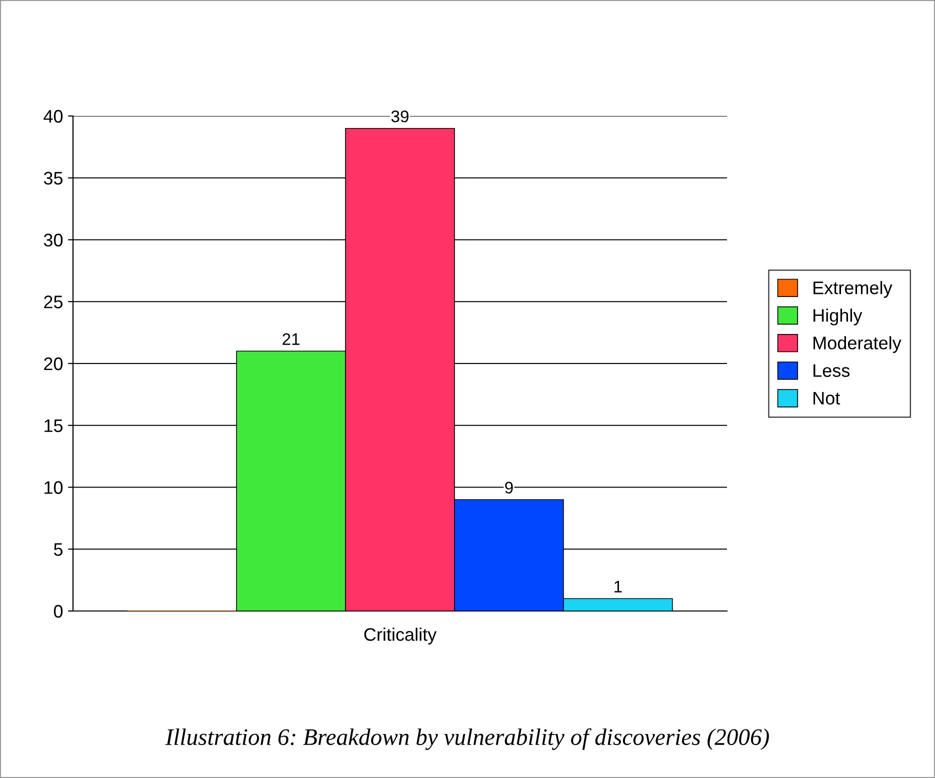  What do you see at coordinates (291, 339) in the screenshot?
I see `data-label: 21` at bounding box center [291, 339].